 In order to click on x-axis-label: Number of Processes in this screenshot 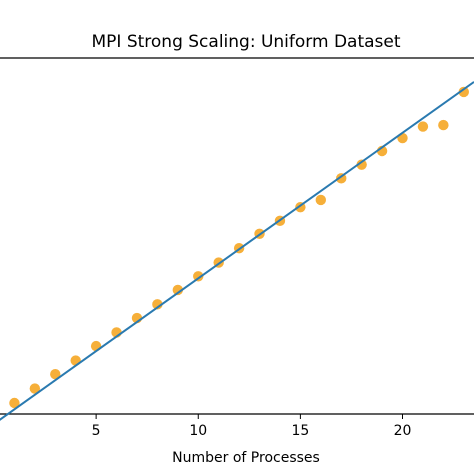, I will do `click(246, 458)`.